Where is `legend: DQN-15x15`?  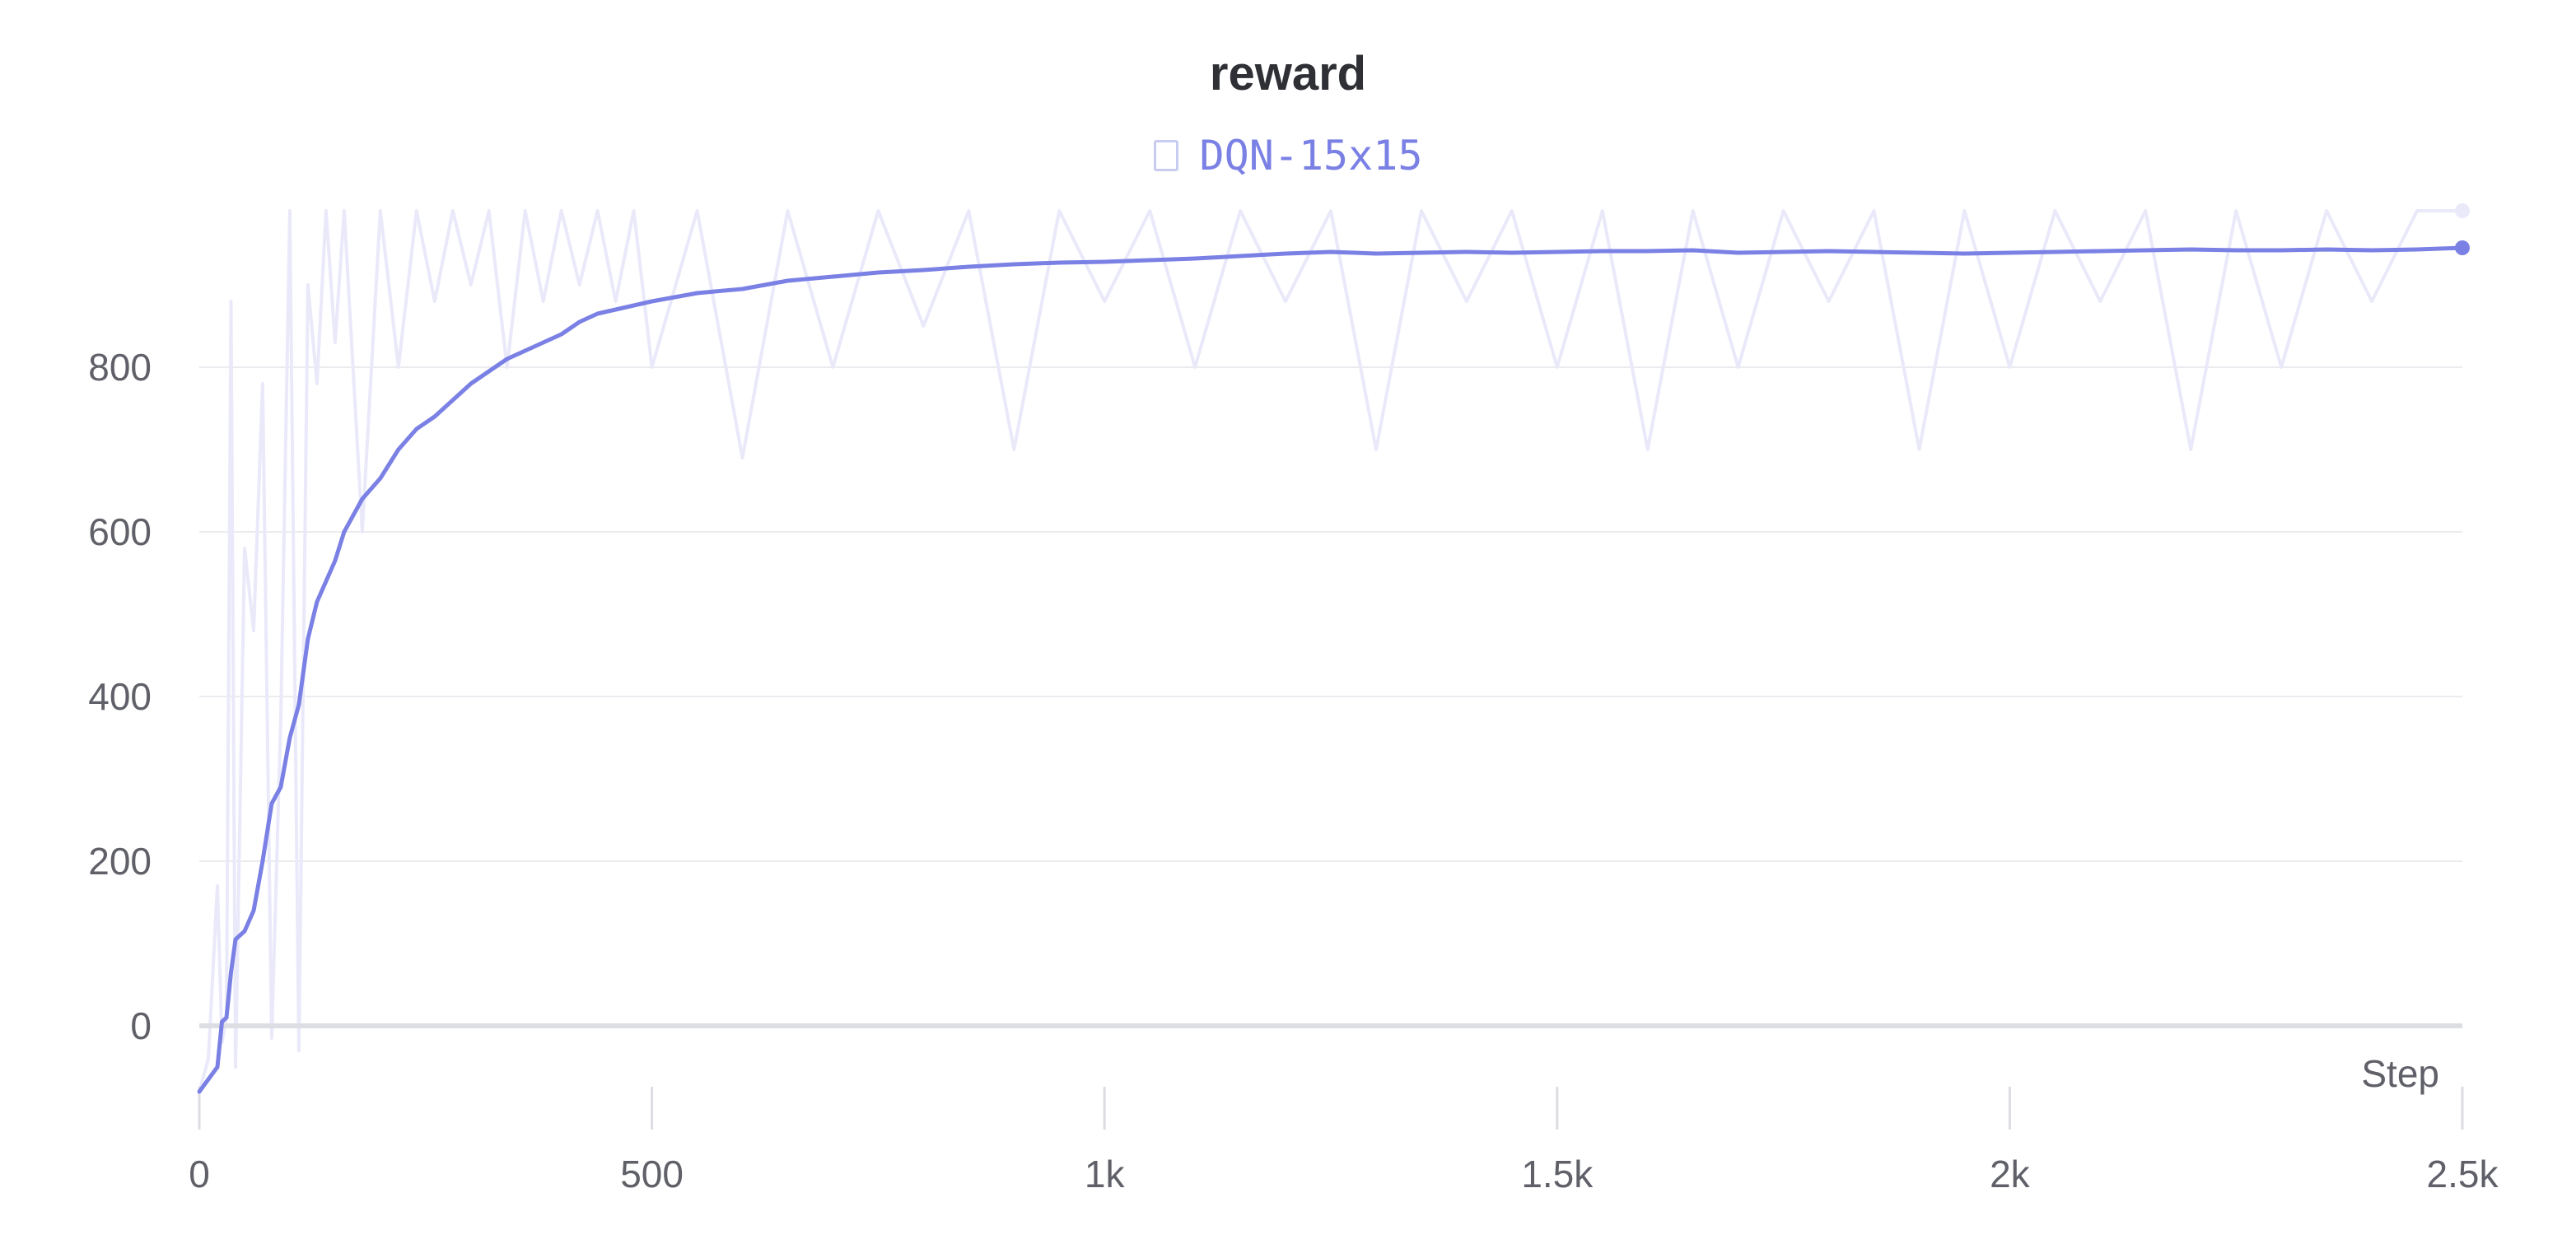
legend: DQN-15x15 is located at coordinates (1288, 155).